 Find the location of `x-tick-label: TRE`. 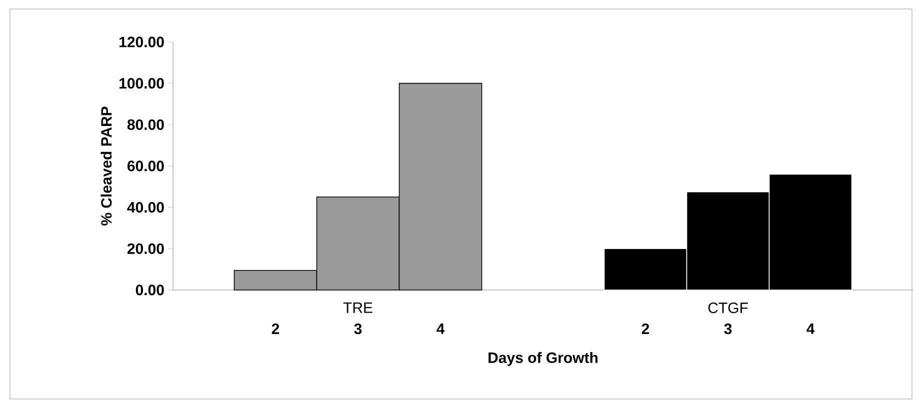

x-tick-label: TRE is located at coordinates (357, 307).